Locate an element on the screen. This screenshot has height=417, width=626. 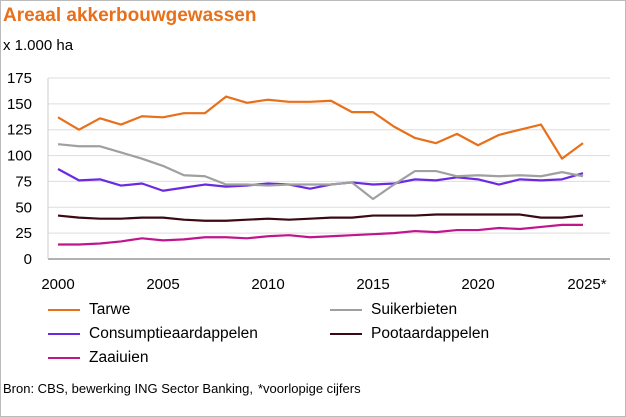
x-tick-label: 2010 is located at coordinates (267, 284).